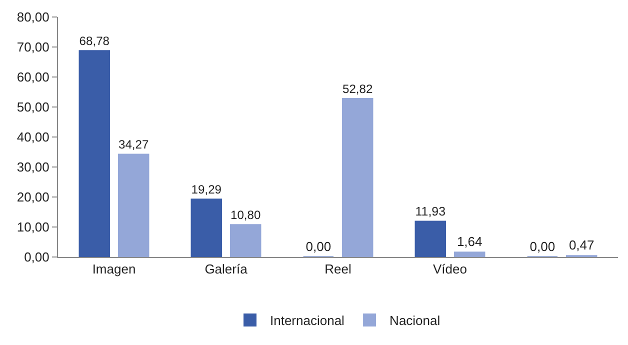 The width and height of the screenshot is (628, 345). I want to click on x-tick-label: Vídeo, so click(450, 269).